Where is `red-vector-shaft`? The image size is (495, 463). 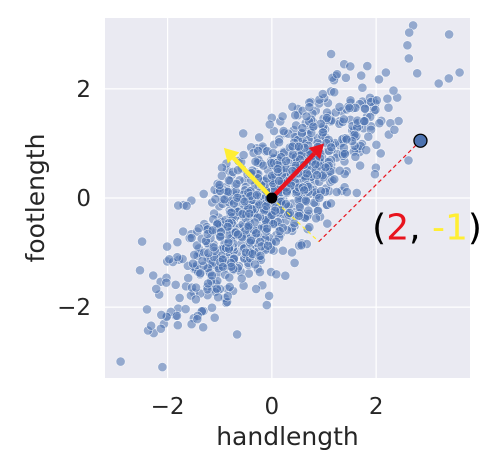 red-vector-shaft is located at coordinates (293, 176).